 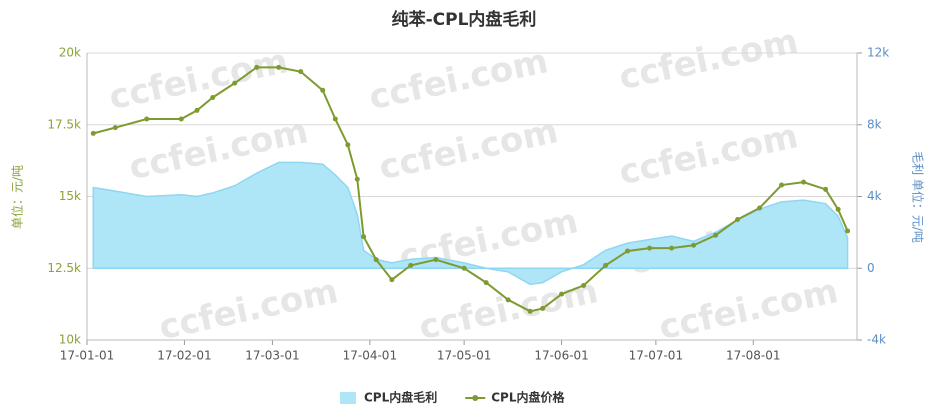 I want to click on x-tick-label: 17-01-01, so click(x=87, y=356).